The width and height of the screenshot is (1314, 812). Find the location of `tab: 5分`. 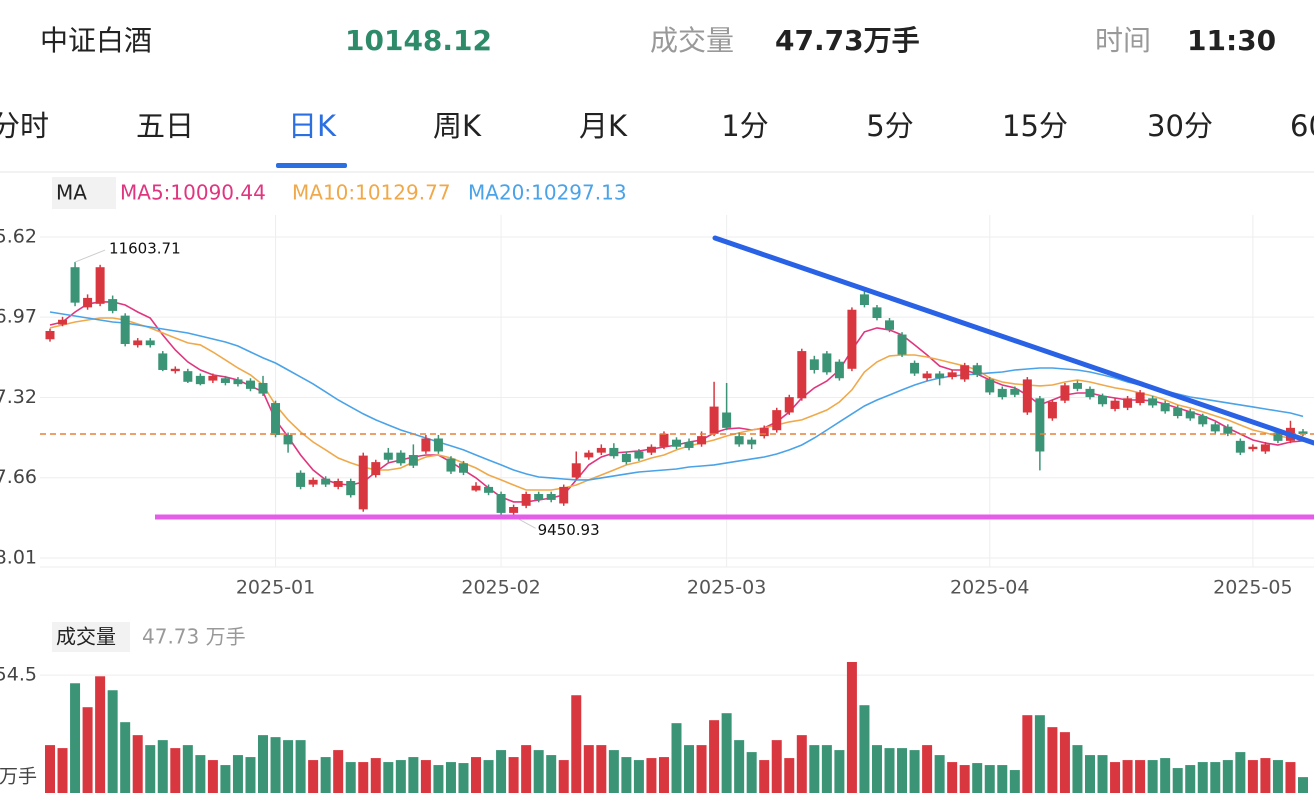

tab: 5分 is located at coordinates (889, 126).